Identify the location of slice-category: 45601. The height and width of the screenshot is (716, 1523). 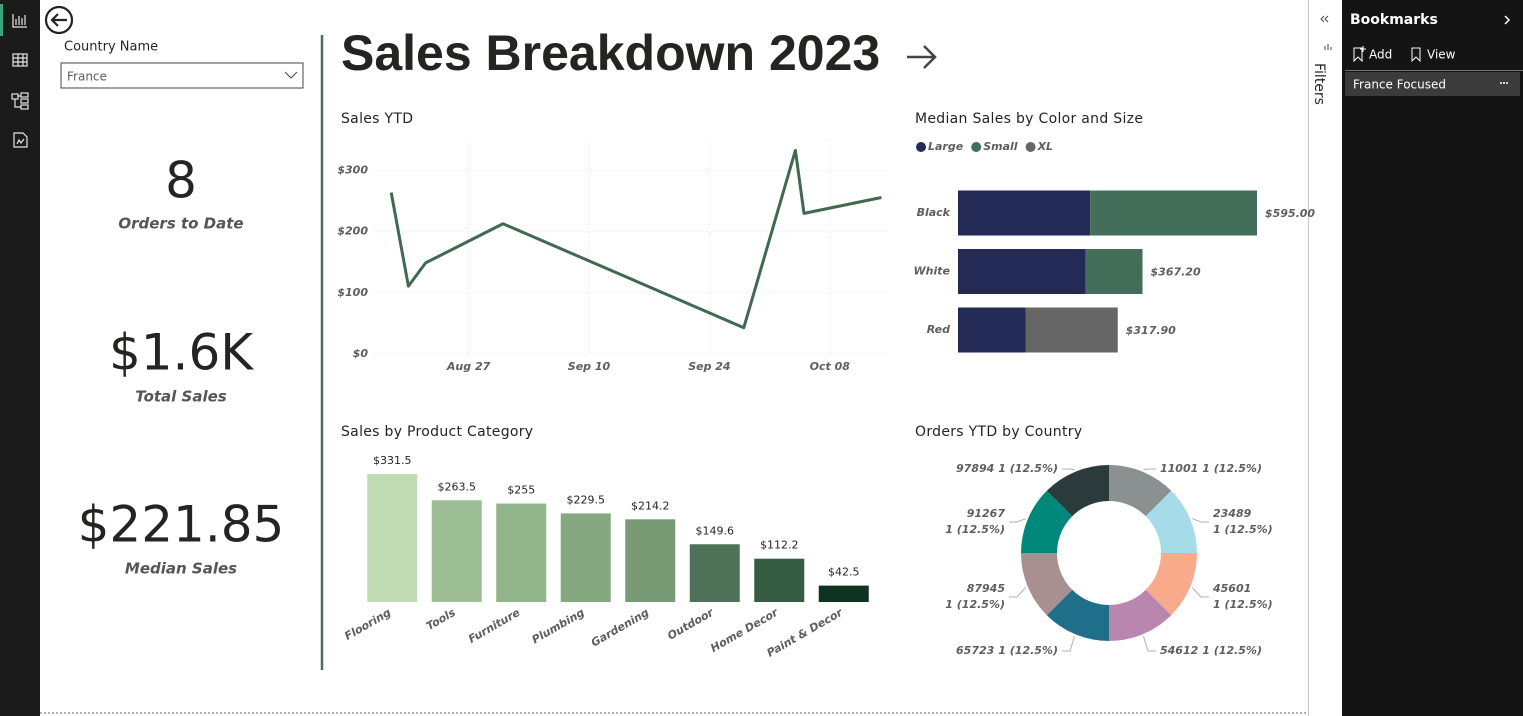
(1231, 588).